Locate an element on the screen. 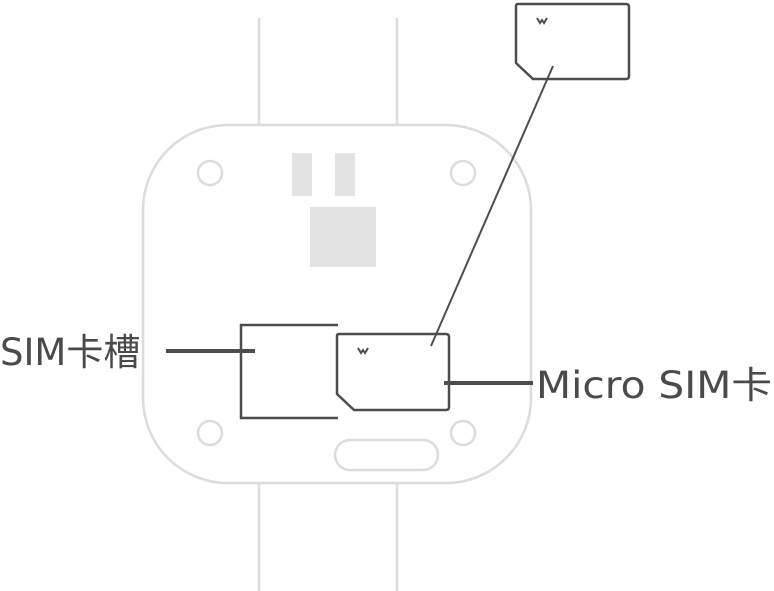 This screenshot has height=591, width=774. label-sim-slot: SIM卡槽 is located at coordinates (70, 352).